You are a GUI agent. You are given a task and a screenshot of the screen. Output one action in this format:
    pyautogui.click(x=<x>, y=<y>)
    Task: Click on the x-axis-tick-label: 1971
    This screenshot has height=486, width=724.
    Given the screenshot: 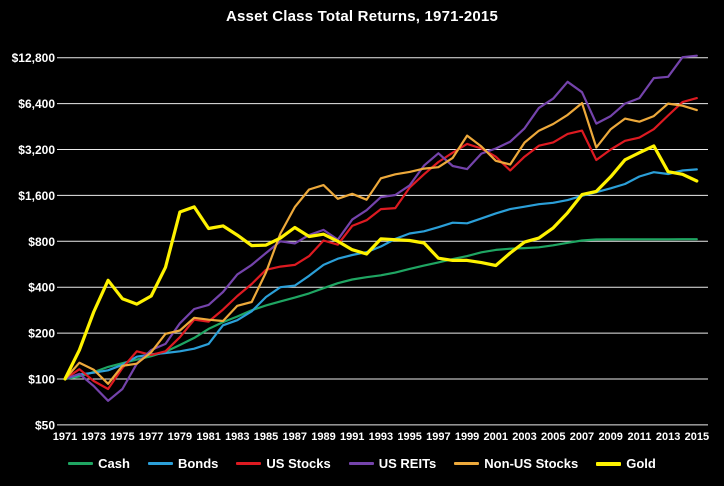 What is the action you would take?
    pyautogui.click(x=65, y=437)
    